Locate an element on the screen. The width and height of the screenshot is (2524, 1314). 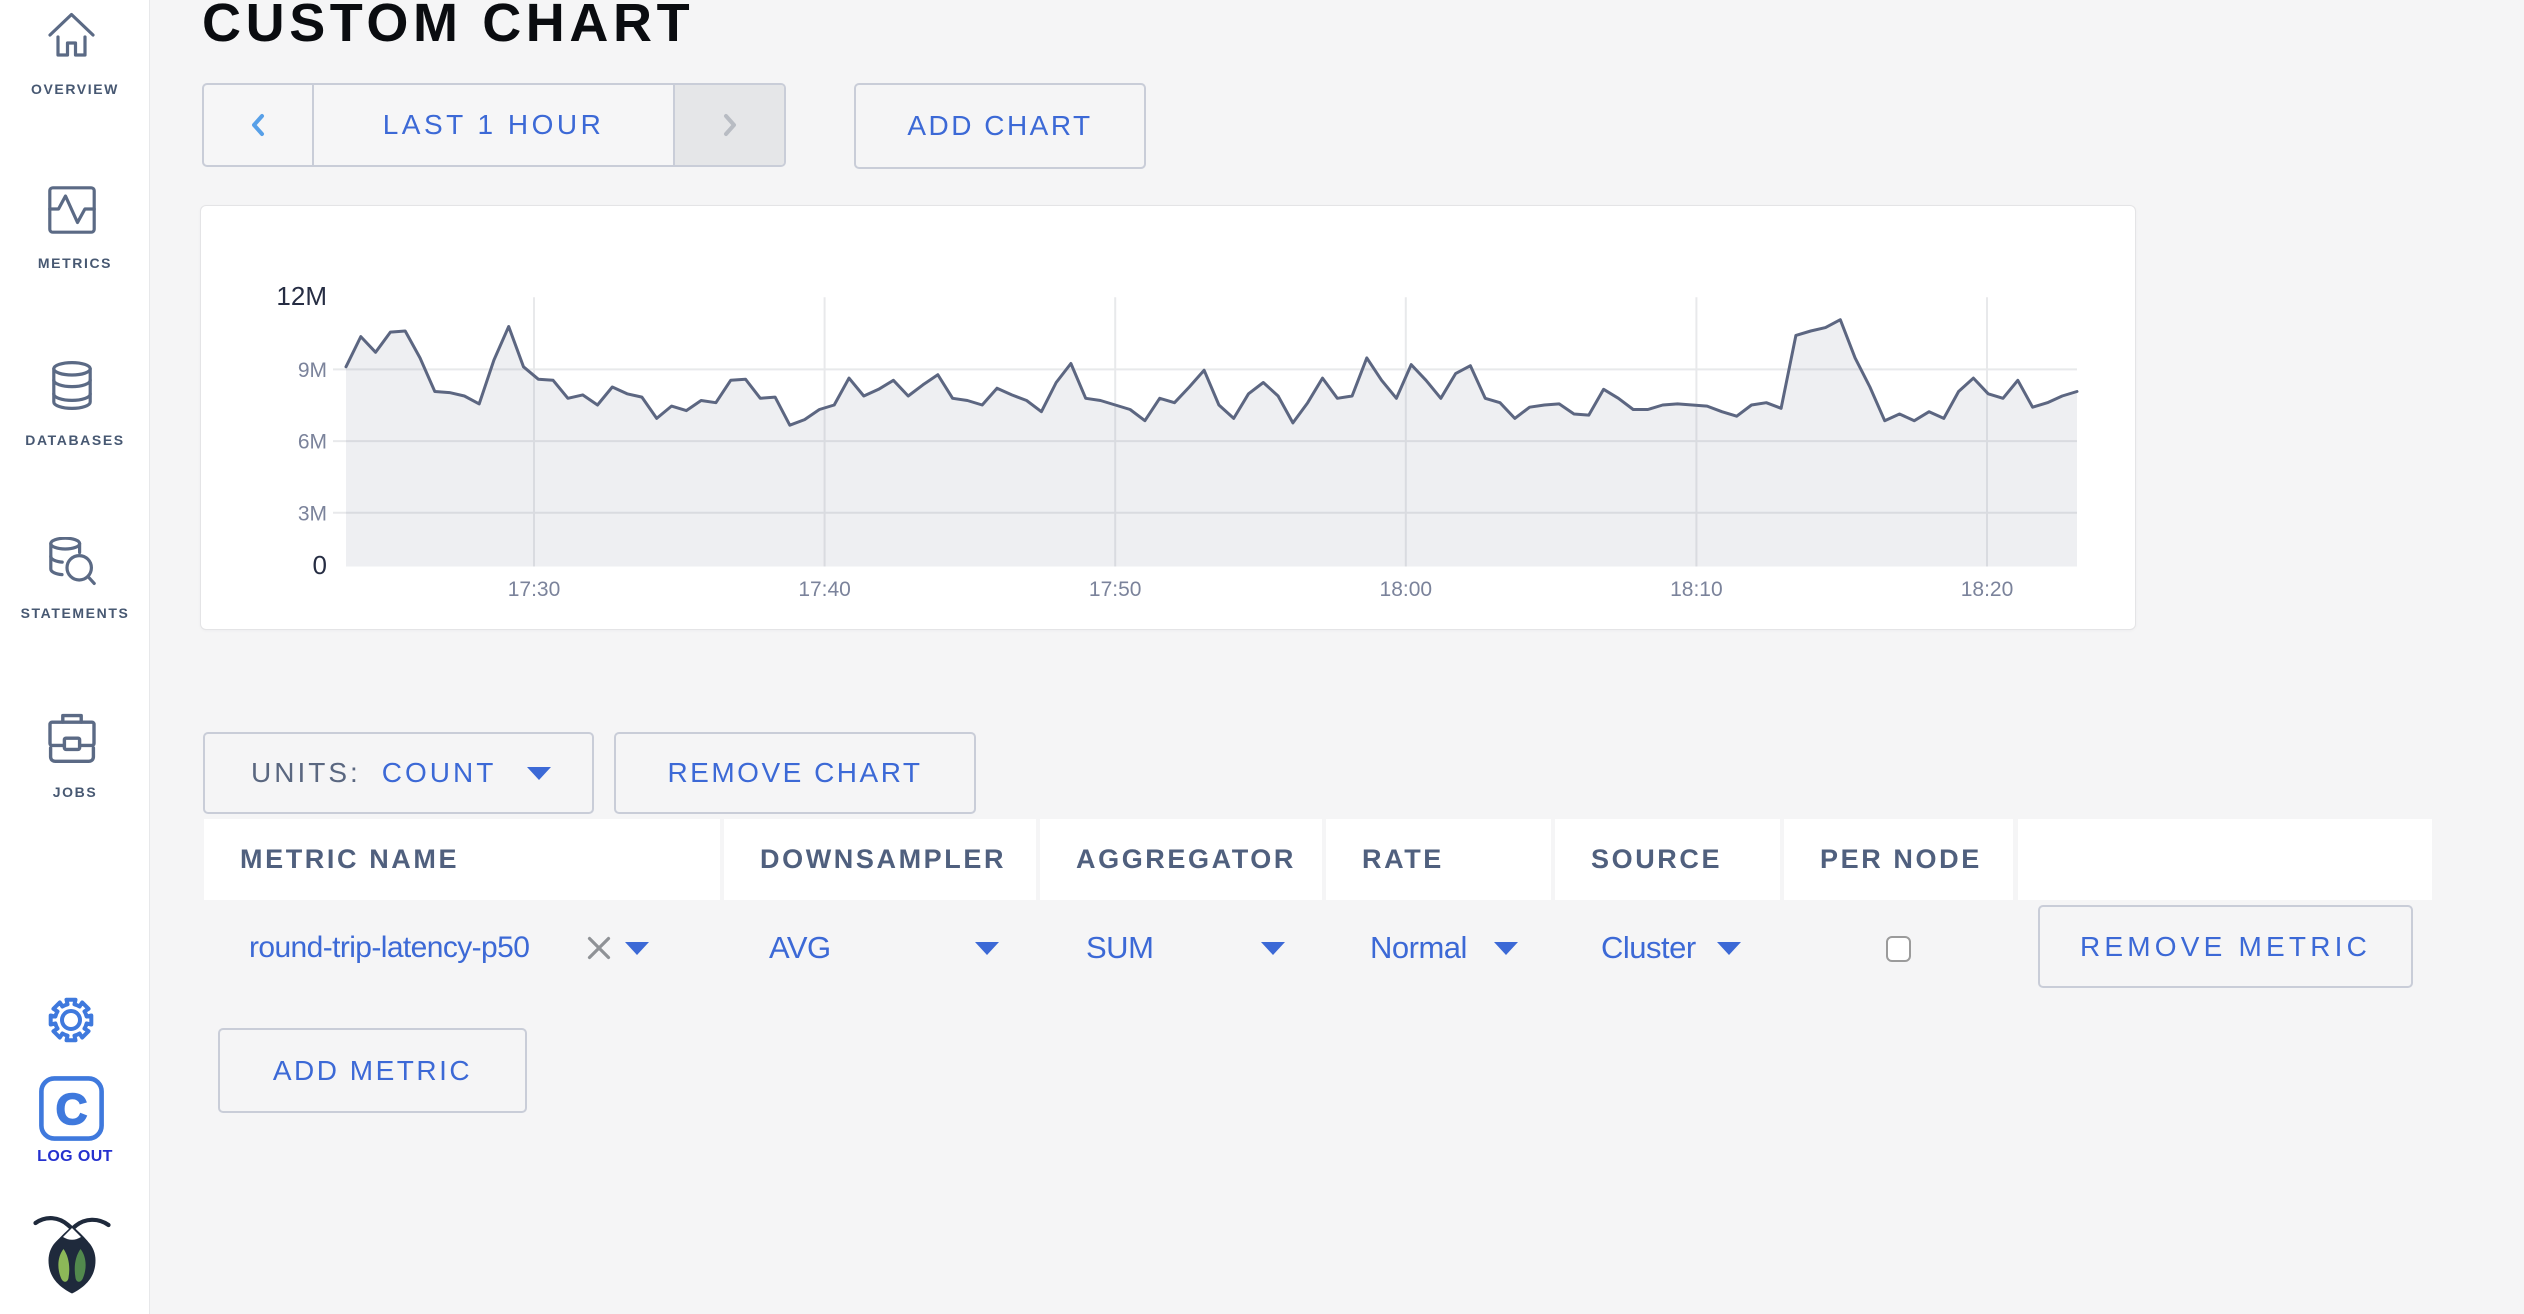
svg-text: 17:30 is located at coordinates (534, 589).